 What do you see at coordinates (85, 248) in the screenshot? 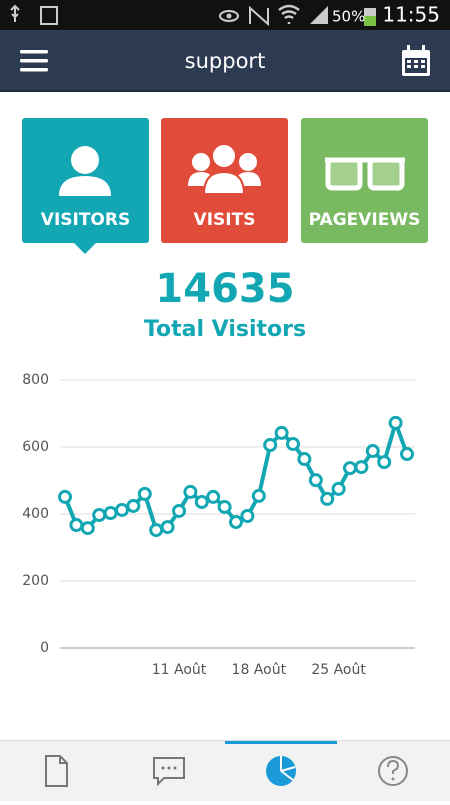
I see `tile-pointer` at bounding box center [85, 248].